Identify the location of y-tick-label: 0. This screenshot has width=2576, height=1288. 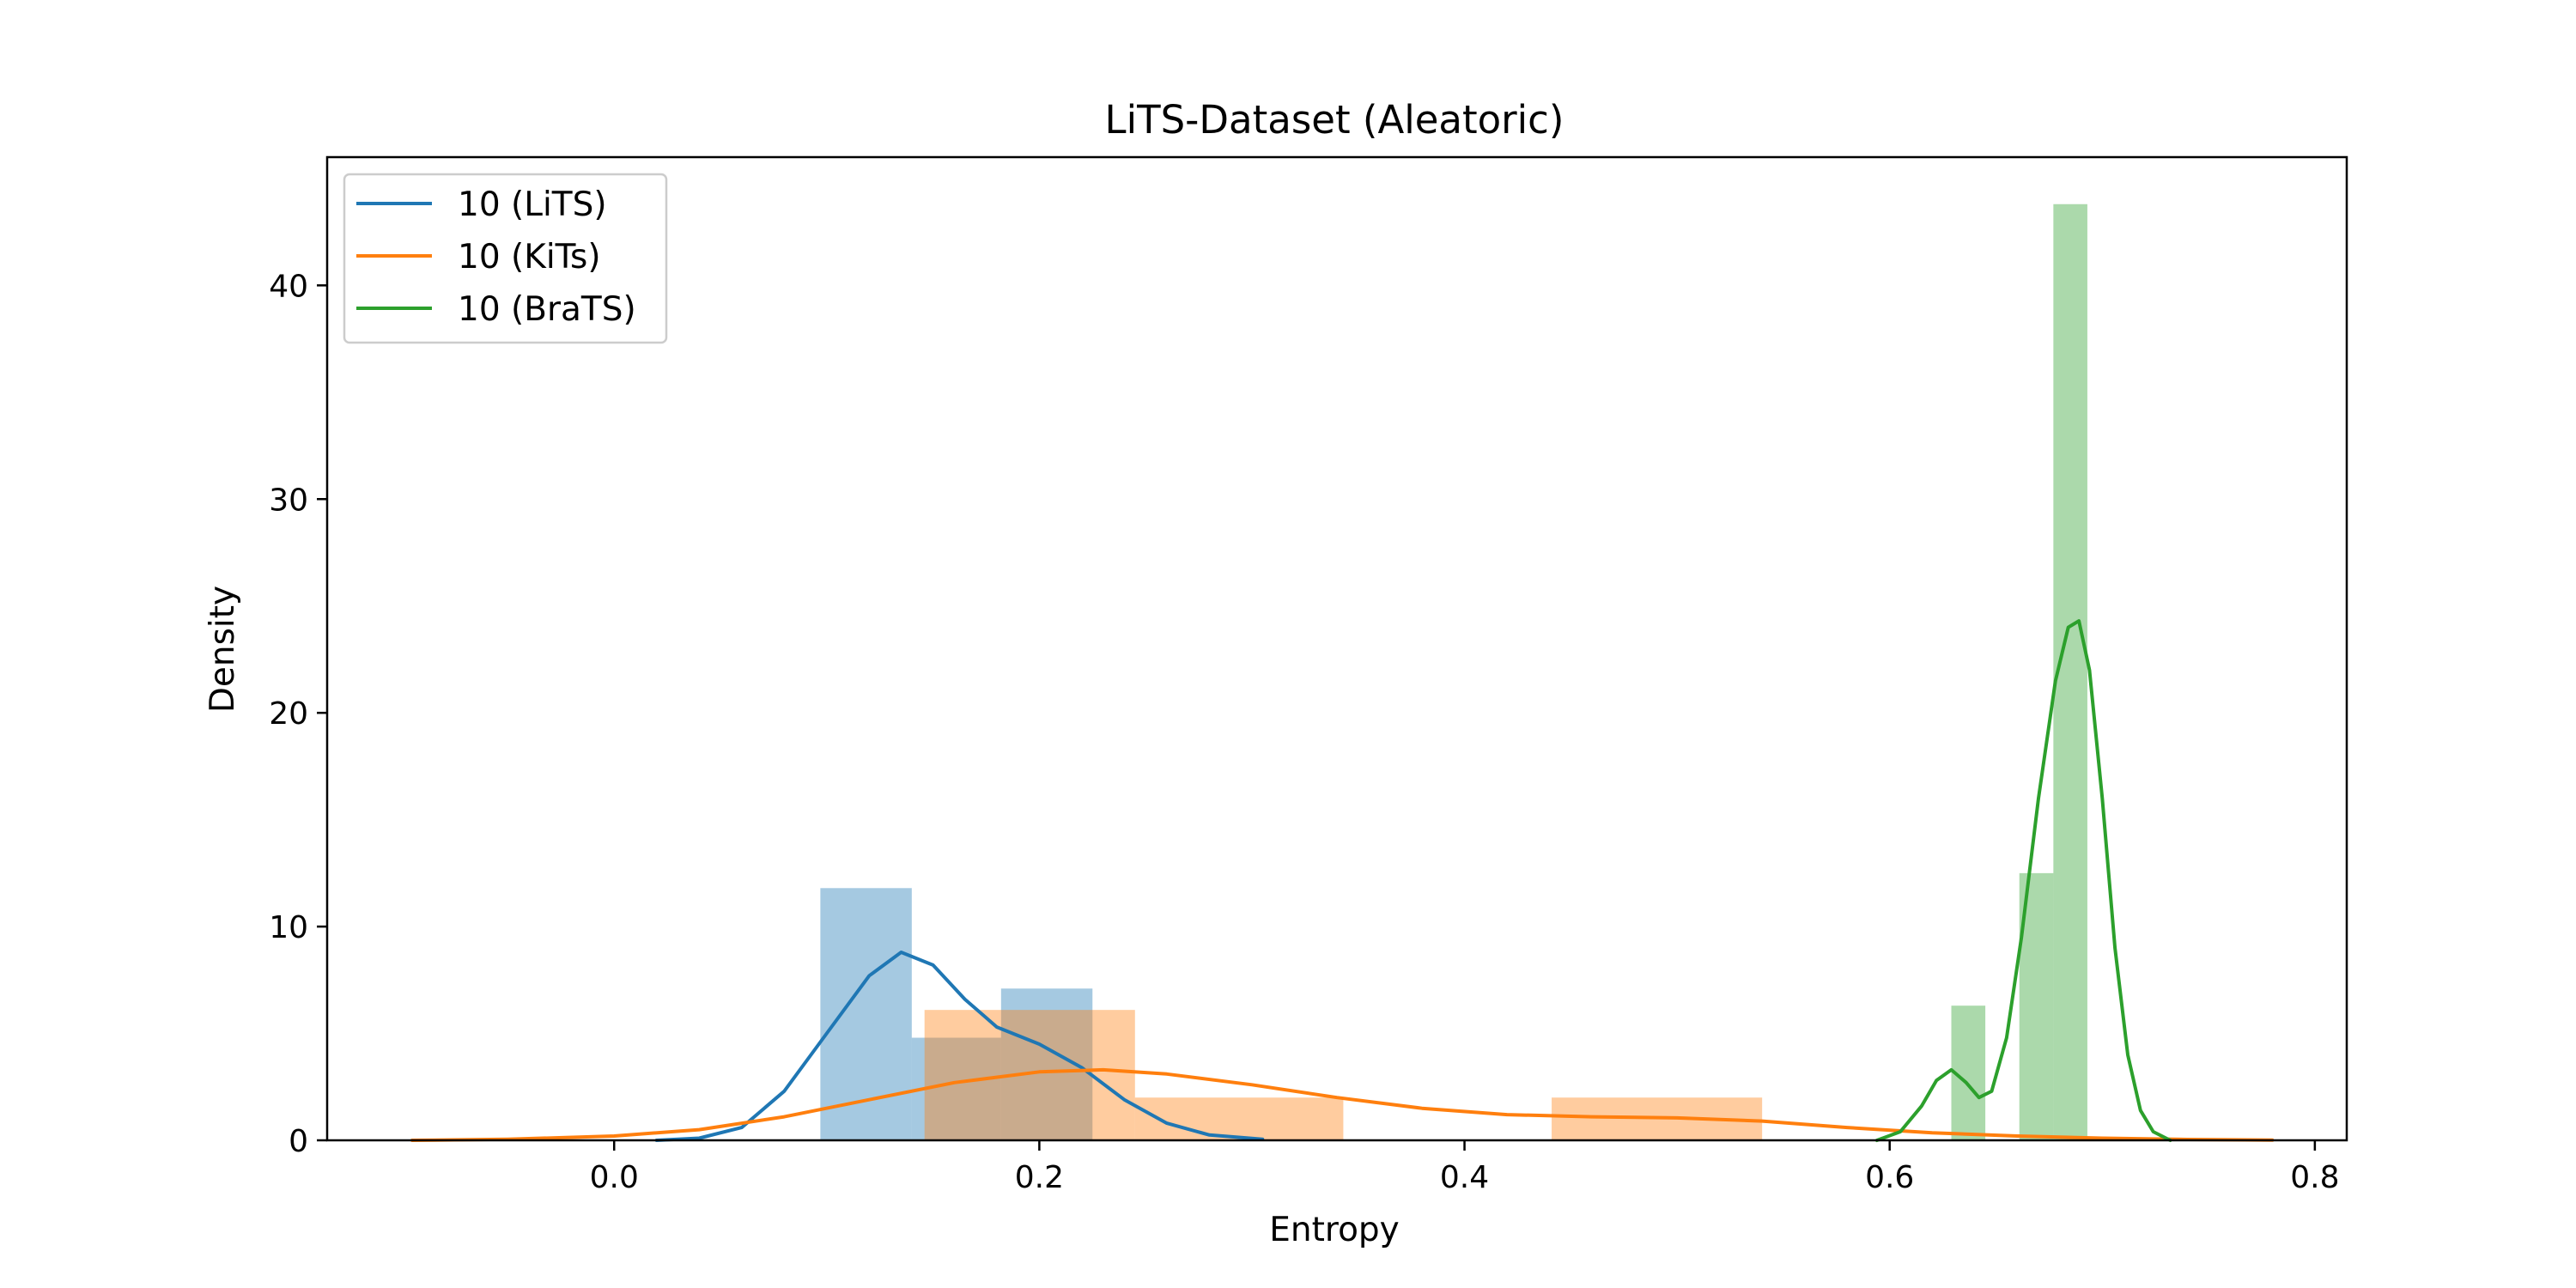
(298, 1141).